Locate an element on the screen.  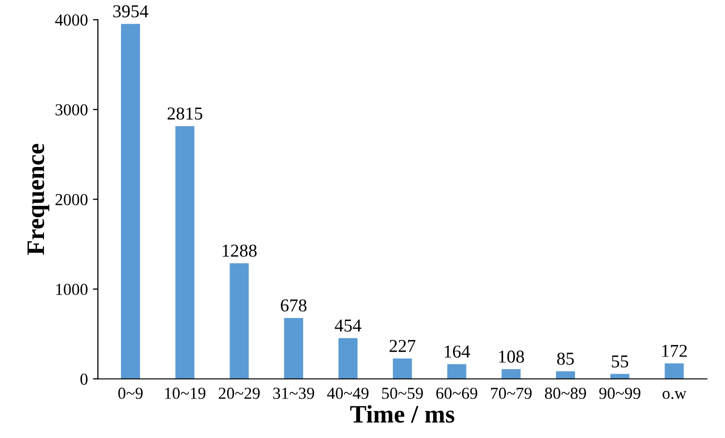
x-tick-label: 80~89 is located at coordinates (565, 393).